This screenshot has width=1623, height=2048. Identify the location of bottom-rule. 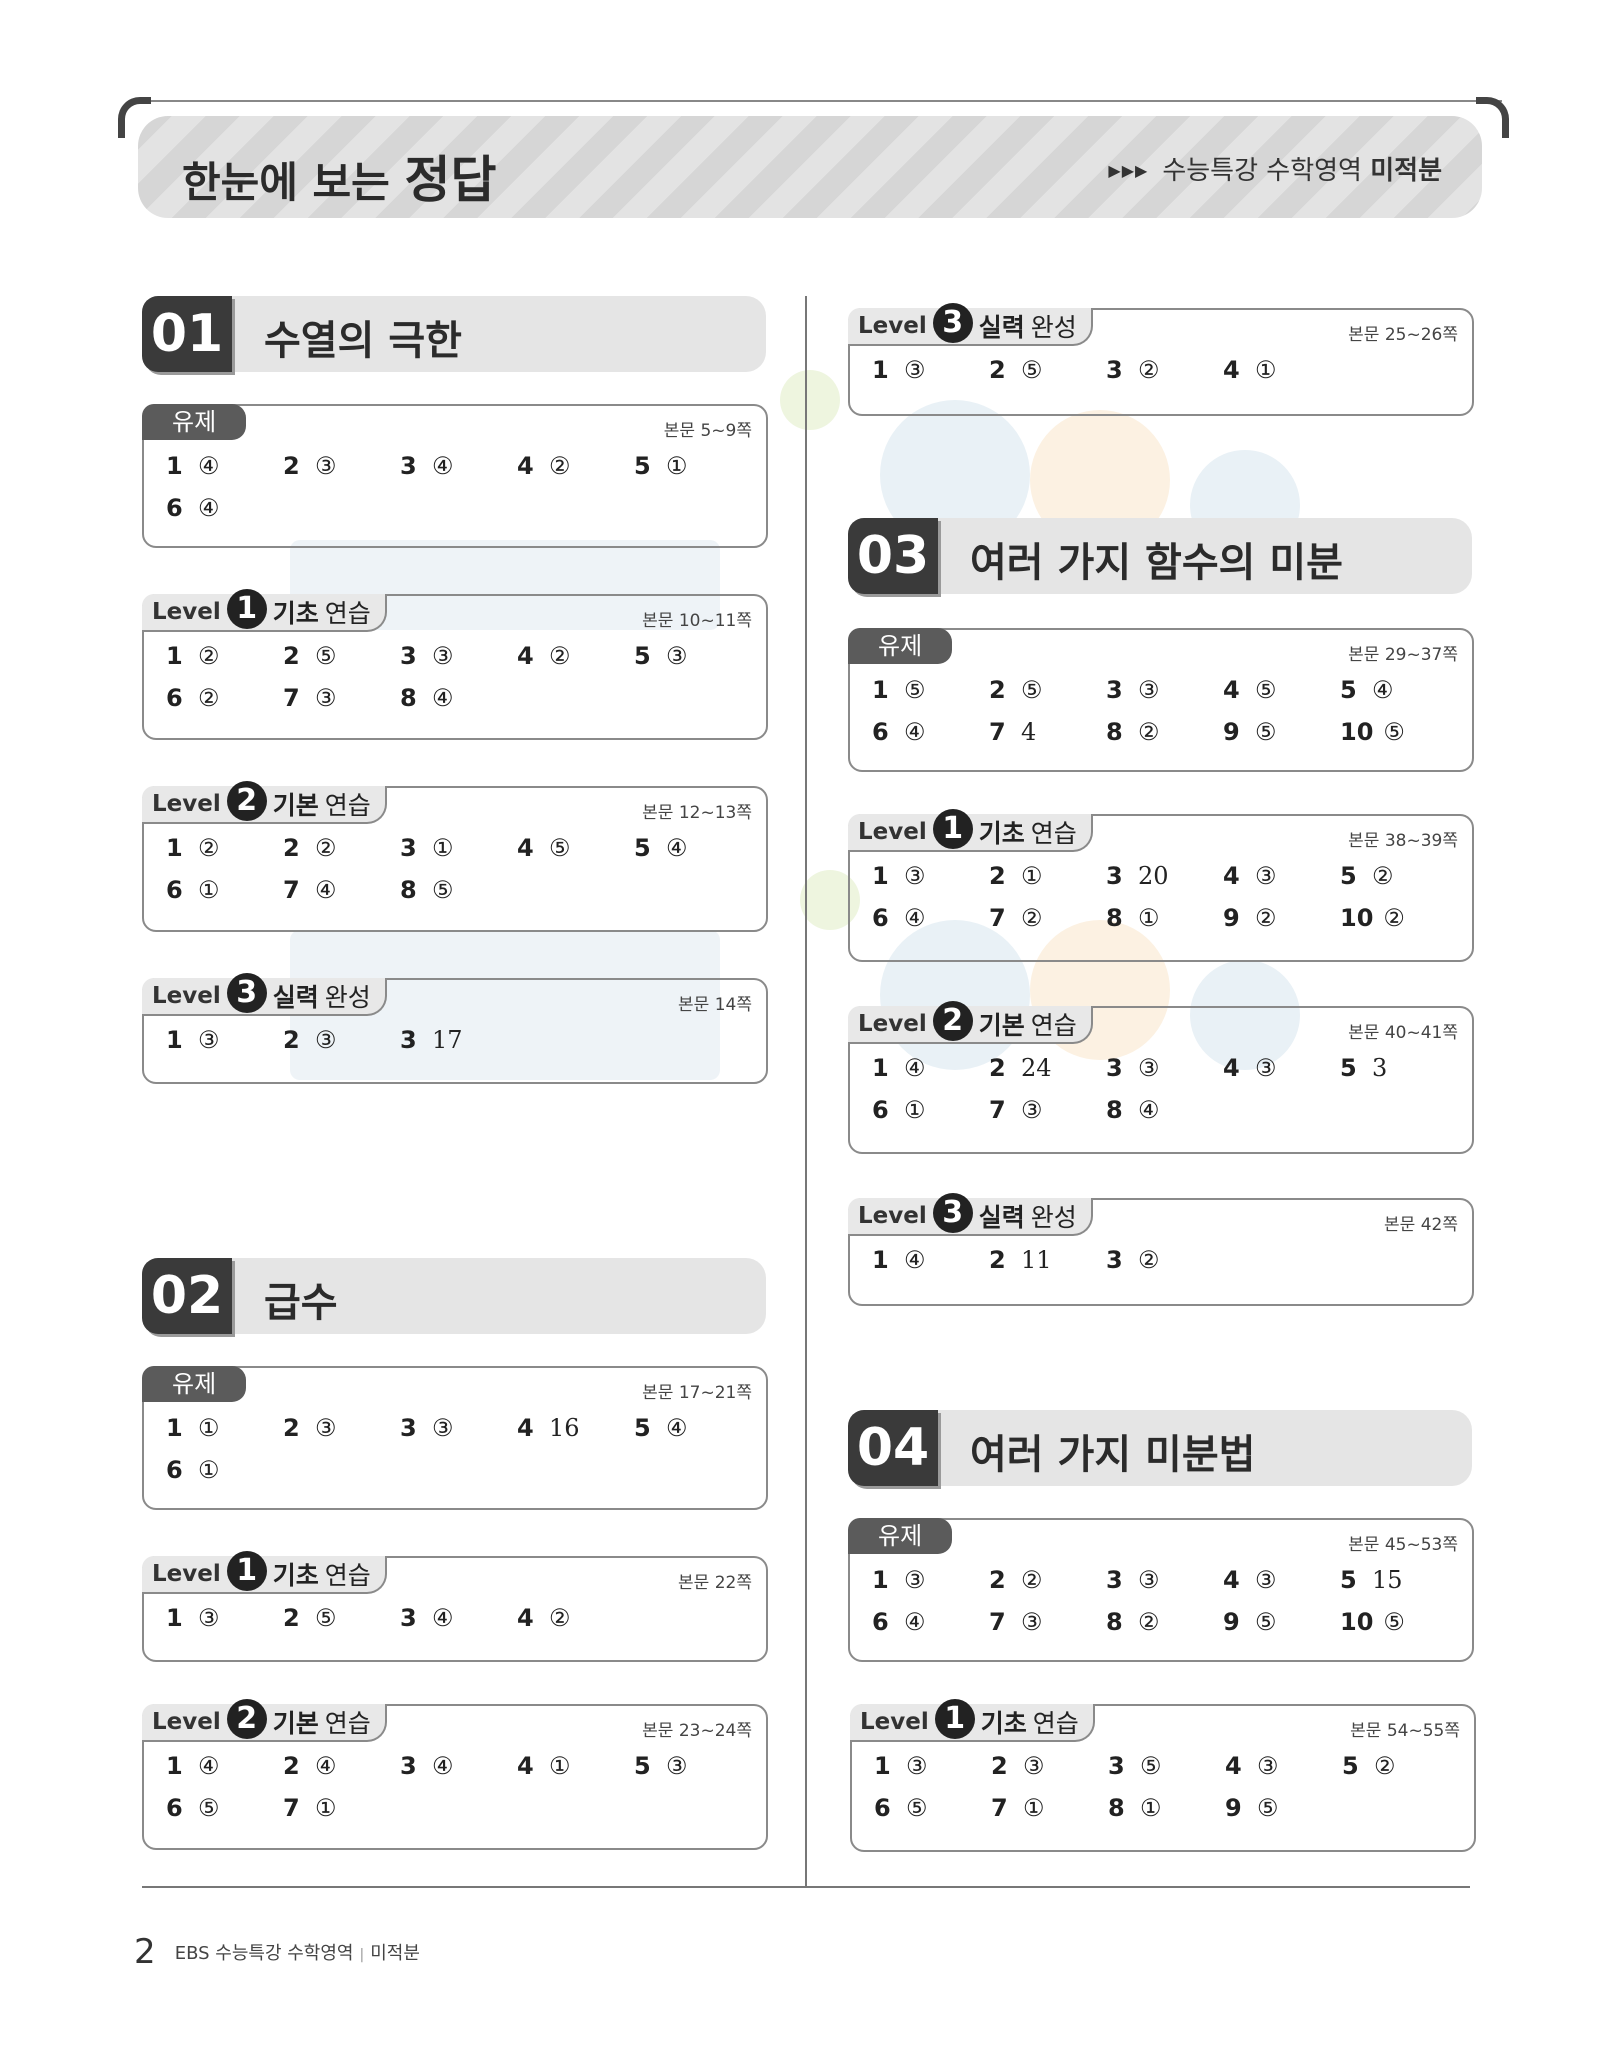
(806, 1887).